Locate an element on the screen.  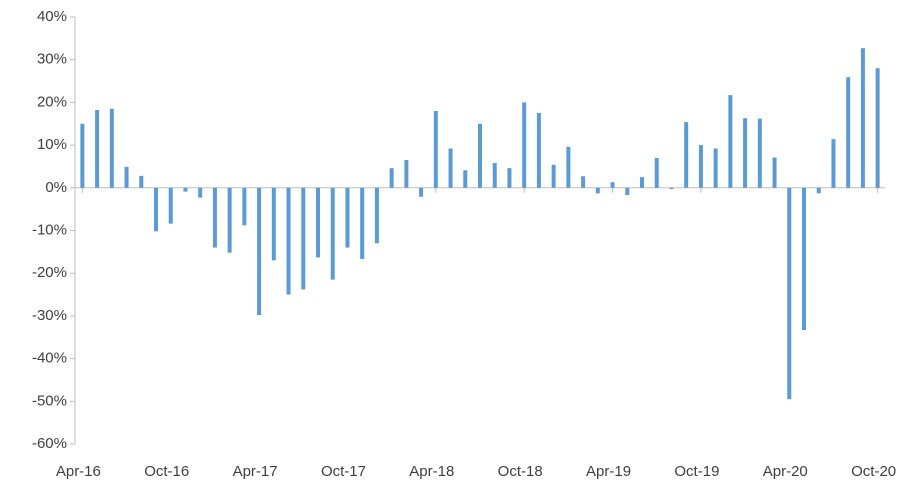
x-tick-label: Oct-18 is located at coordinates (520, 471).